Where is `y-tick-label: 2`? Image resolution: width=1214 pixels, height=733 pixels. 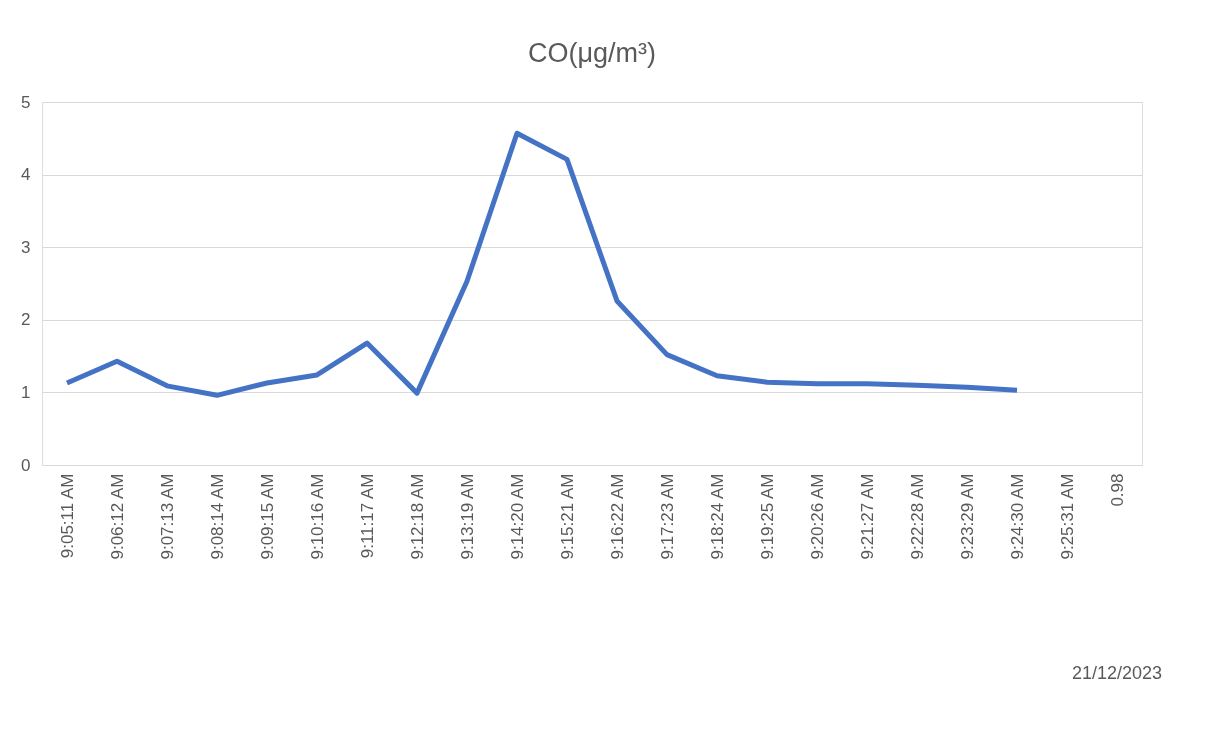
y-tick-label: 2 is located at coordinates (26, 320).